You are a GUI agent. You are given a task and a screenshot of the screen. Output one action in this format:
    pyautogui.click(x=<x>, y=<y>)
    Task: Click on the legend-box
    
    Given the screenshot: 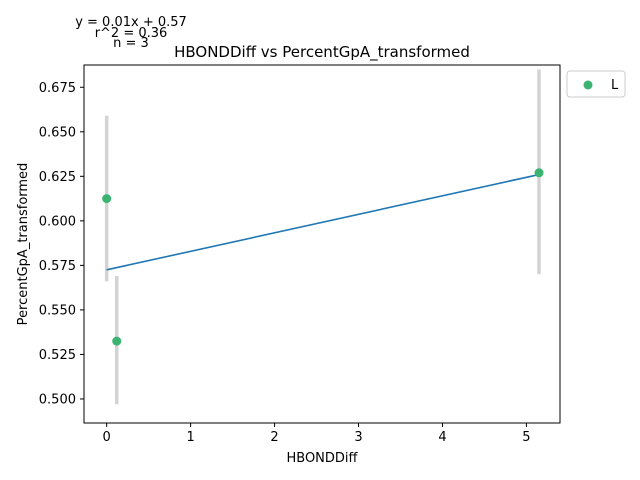 What is the action you would take?
    pyautogui.click(x=596, y=84)
    